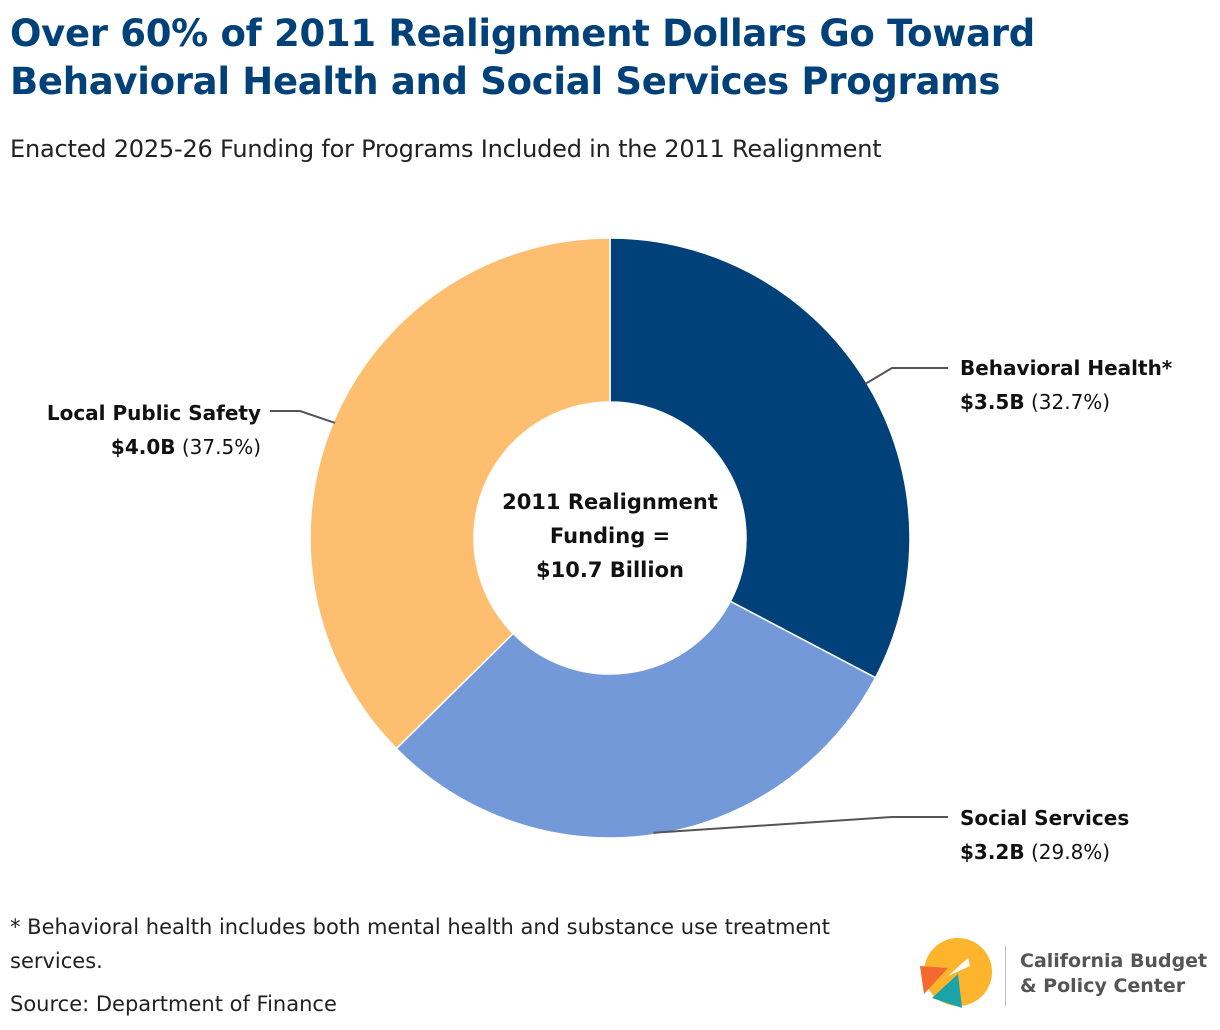  What do you see at coordinates (610, 570) in the screenshot?
I see `center-label-line-3: $10.7 Billion` at bounding box center [610, 570].